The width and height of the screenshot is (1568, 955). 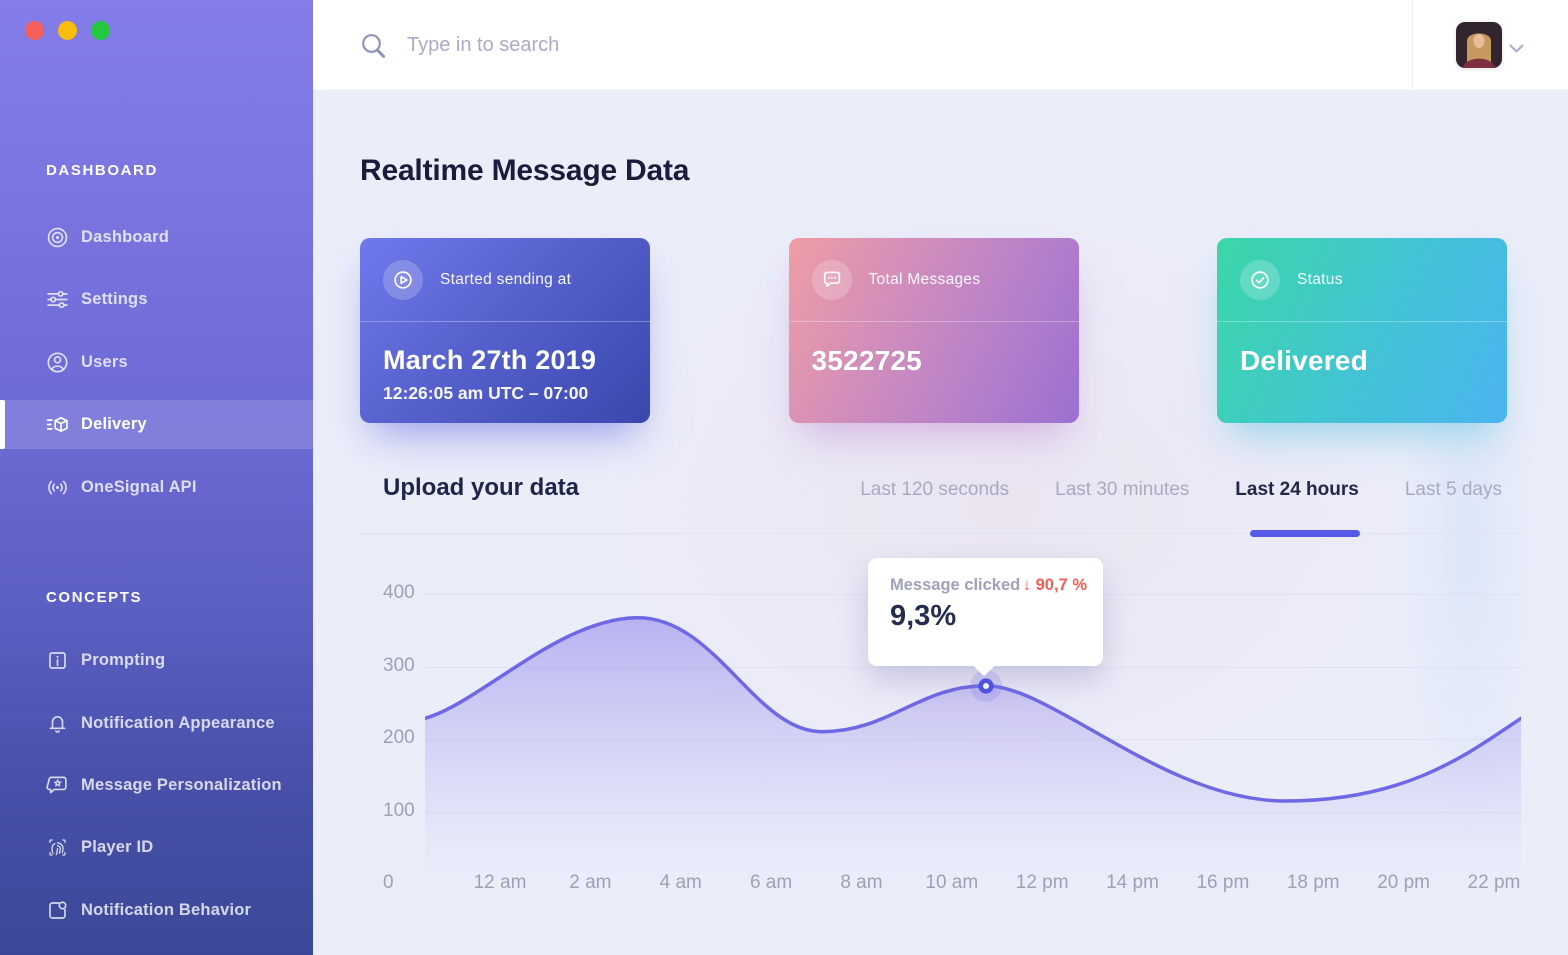 What do you see at coordinates (1516, 50) in the screenshot?
I see `chevron-down-icon` at bounding box center [1516, 50].